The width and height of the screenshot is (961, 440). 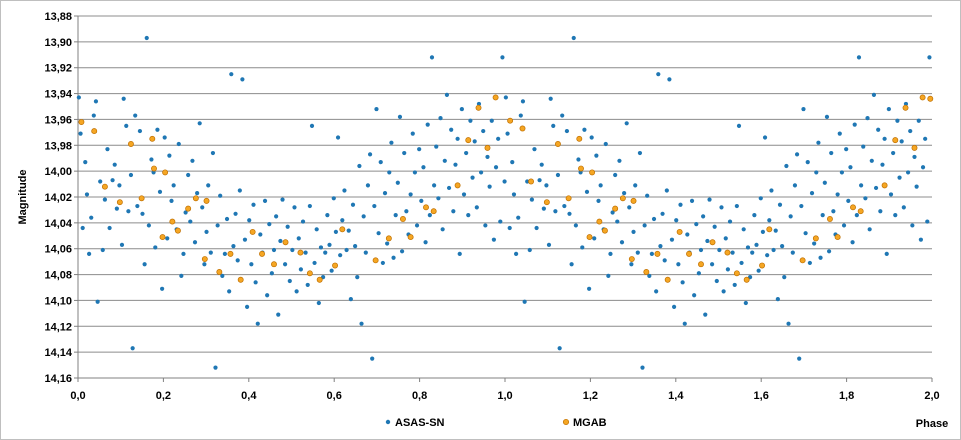 I want to click on x-tick-label: 0,6, so click(x=334, y=396).